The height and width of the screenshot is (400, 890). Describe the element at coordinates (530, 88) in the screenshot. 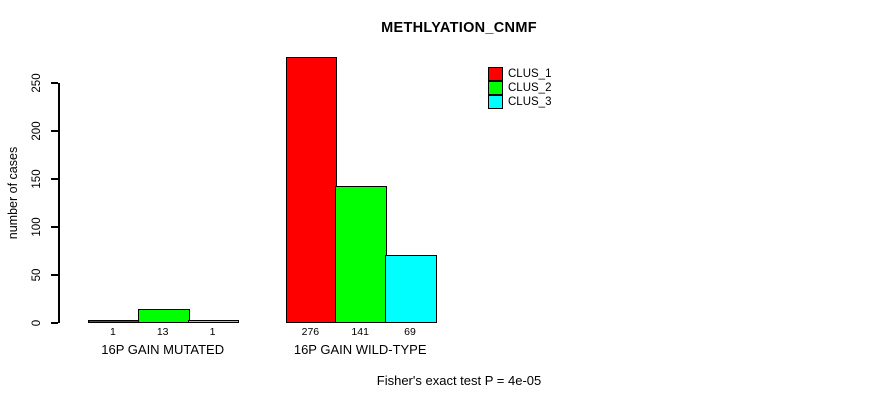

I see `legend-label: CLUS_2` at that location.